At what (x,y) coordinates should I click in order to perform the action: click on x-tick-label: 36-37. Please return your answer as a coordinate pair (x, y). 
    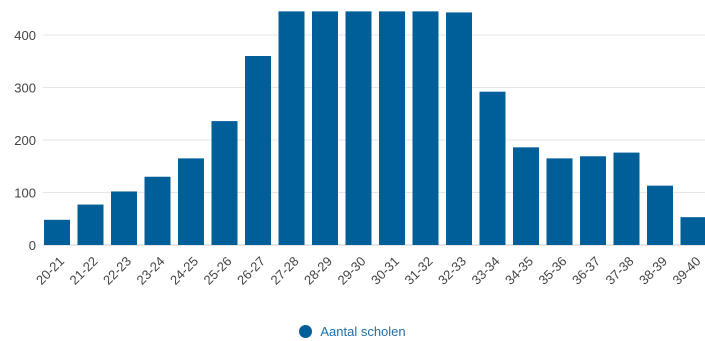
    Looking at the image, I should click on (586, 271).